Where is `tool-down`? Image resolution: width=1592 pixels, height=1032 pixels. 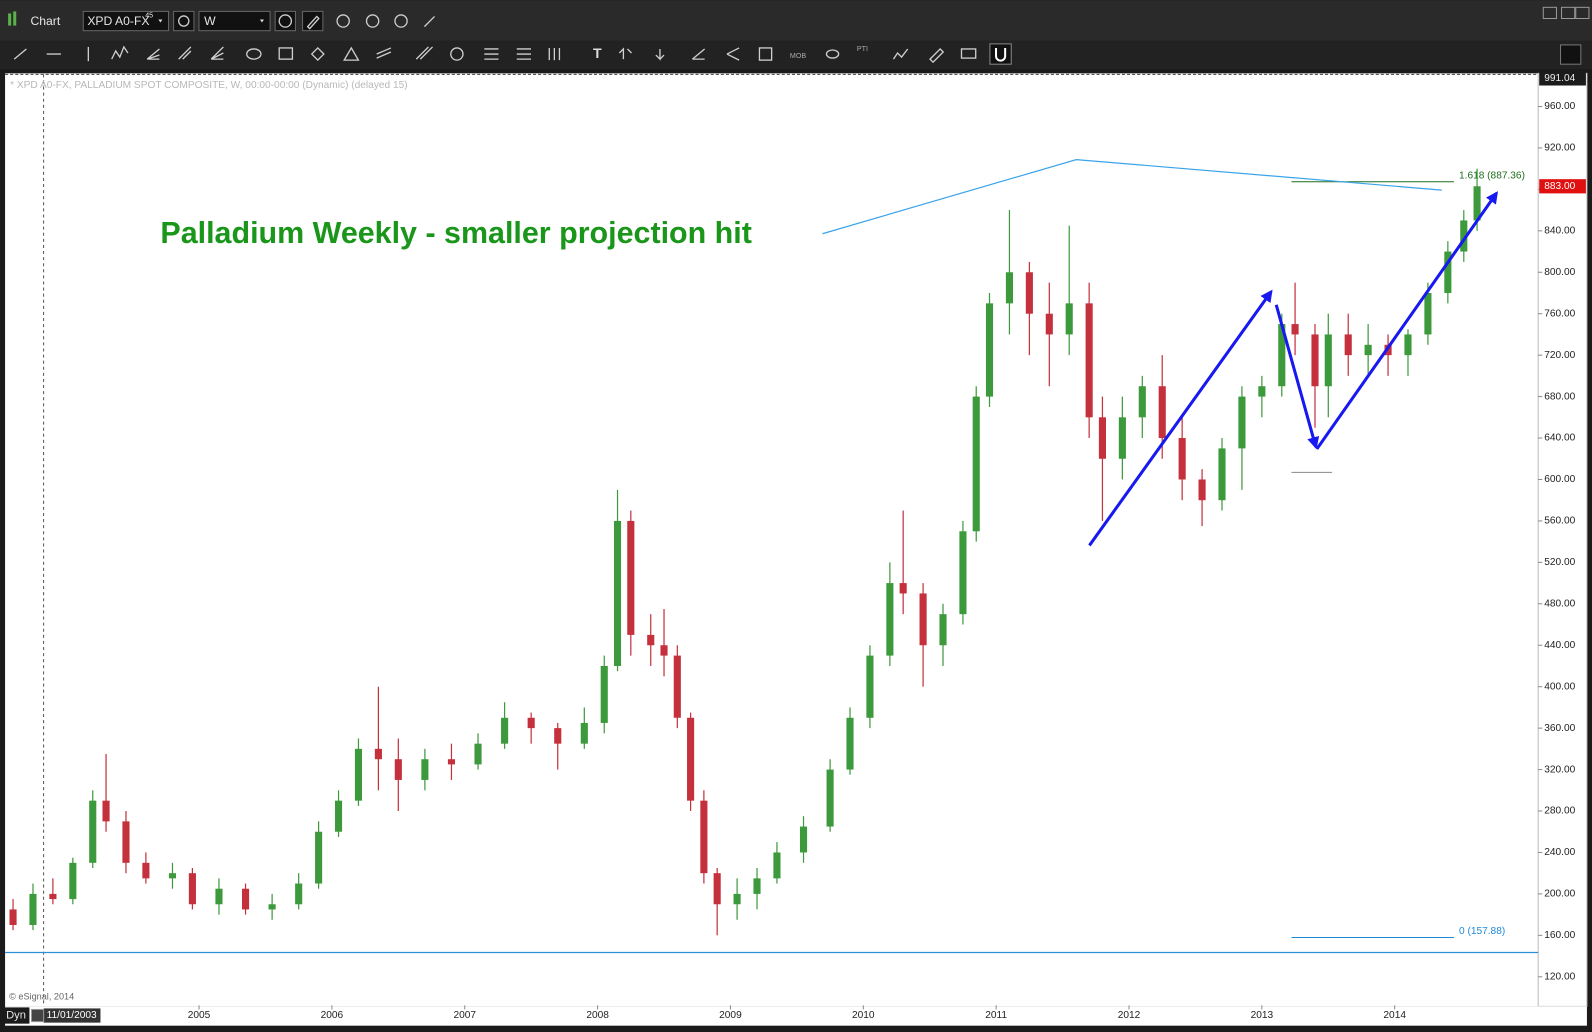
tool-down is located at coordinates (660, 54).